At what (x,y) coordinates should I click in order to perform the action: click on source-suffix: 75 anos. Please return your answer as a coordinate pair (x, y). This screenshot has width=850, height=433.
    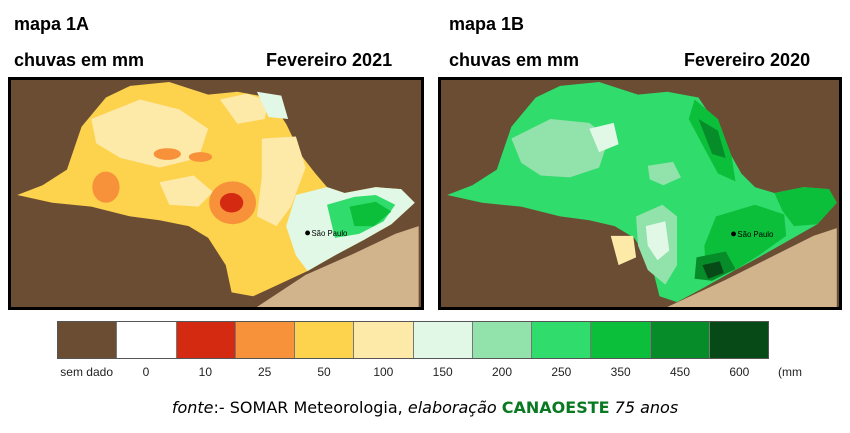
    Looking at the image, I should click on (646, 407).